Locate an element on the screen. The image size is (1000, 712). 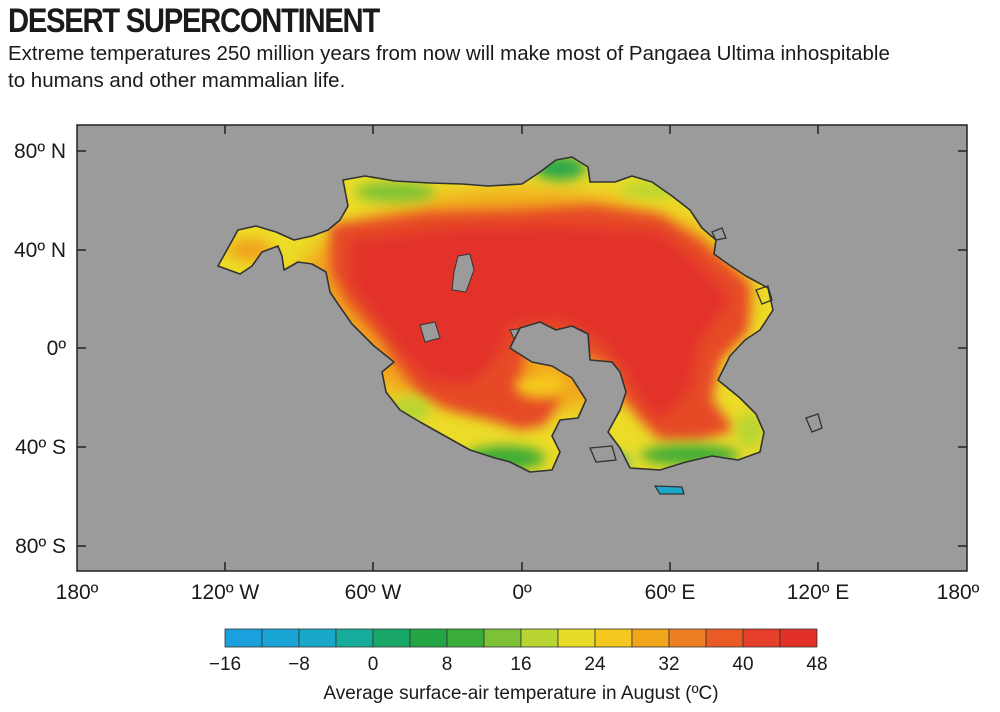
y-tick-label: 80º N is located at coordinates (40, 151).